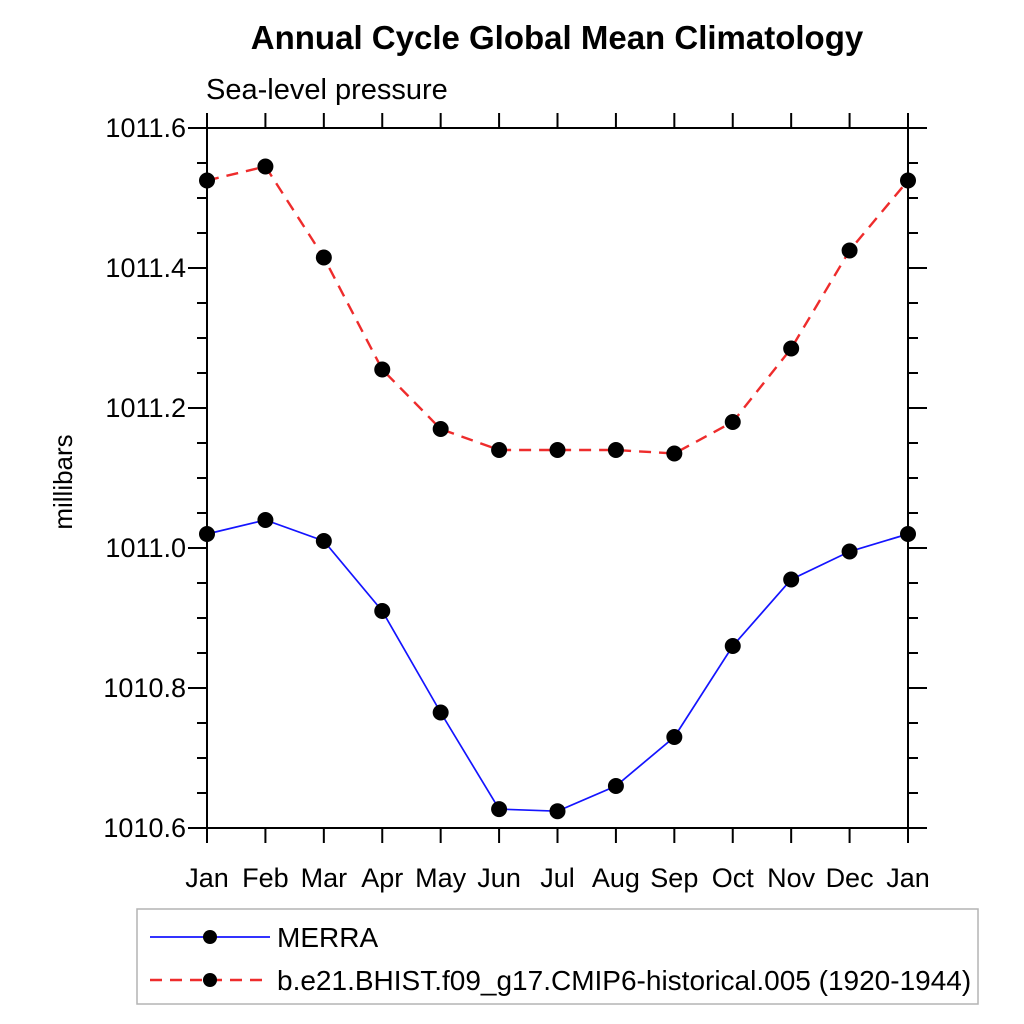 This screenshot has width=1024, height=1024. What do you see at coordinates (63, 481) in the screenshot?
I see `y-axis-label: millibars` at bounding box center [63, 481].